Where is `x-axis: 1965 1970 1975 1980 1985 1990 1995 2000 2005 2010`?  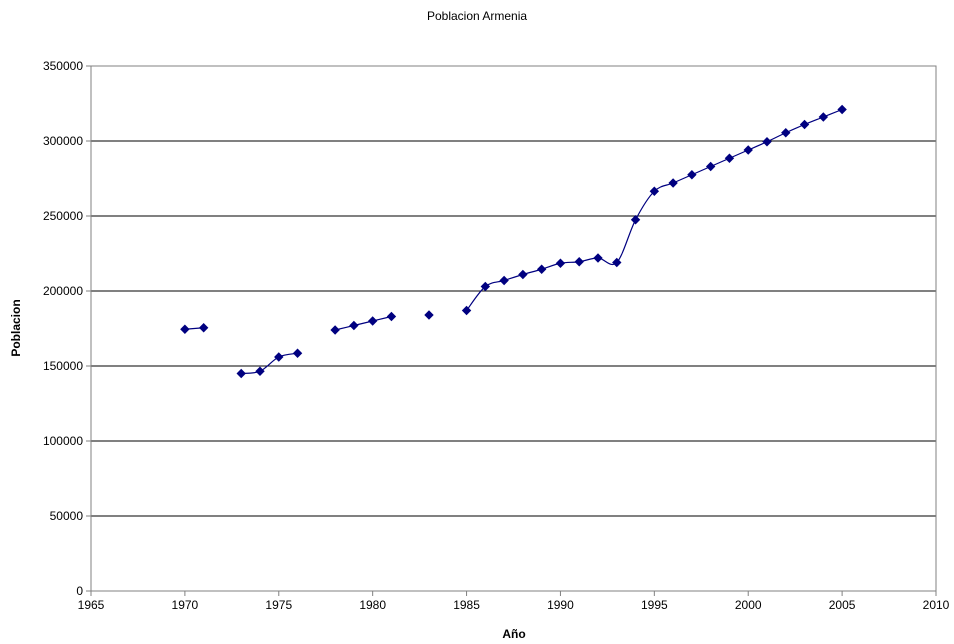 x-axis: 1965 1970 1975 1980 1985 1990 1995 2000 2005 2010 is located at coordinates (514, 601).